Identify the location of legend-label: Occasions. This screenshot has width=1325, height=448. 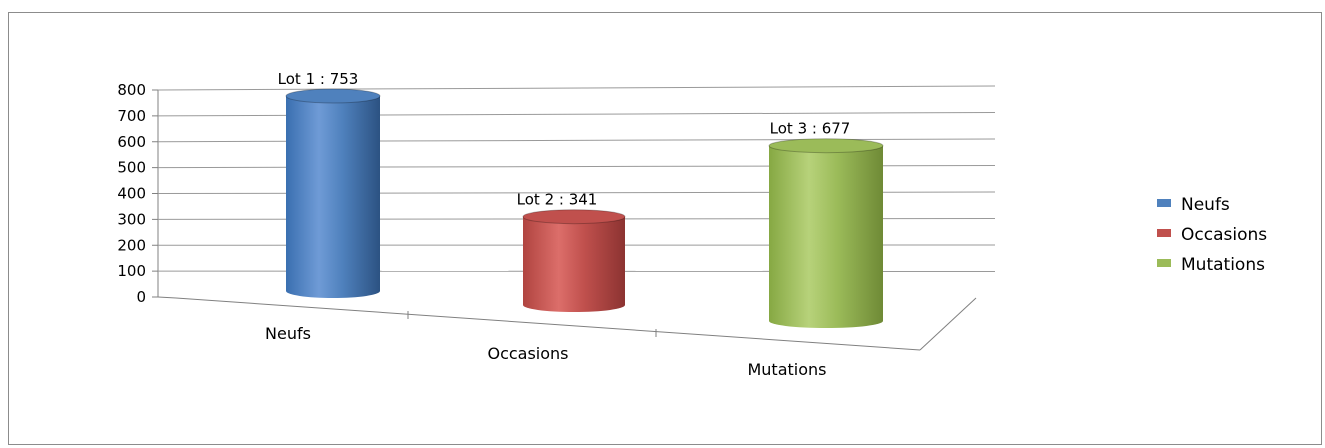
(1224, 235).